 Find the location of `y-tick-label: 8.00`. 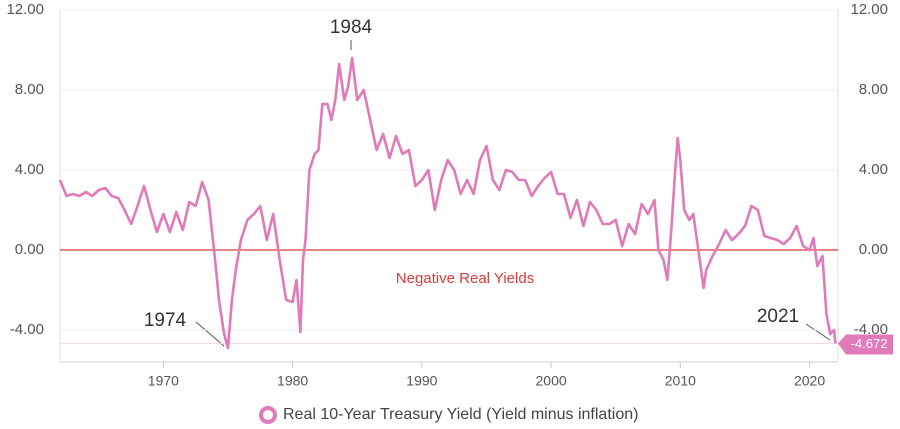

y-tick-label: 8.00 is located at coordinates (29, 89).